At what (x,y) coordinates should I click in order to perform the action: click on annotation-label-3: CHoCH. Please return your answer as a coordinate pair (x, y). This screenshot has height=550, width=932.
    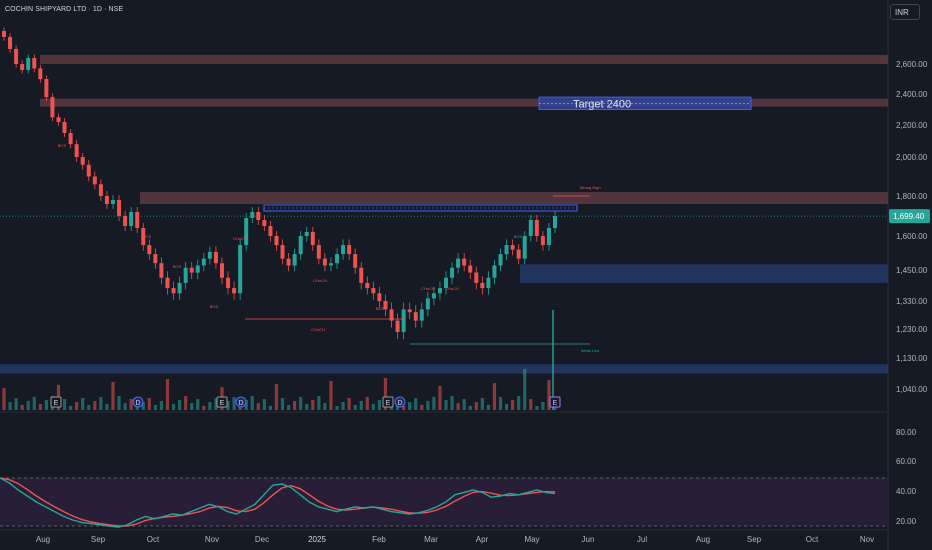
    Looking at the image, I should click on (318, 329).